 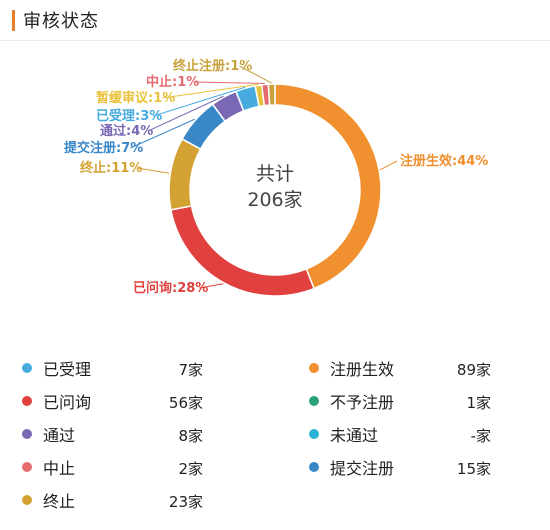 I want to click on legend-value-通过: 8家, so click(x=190, y=436).